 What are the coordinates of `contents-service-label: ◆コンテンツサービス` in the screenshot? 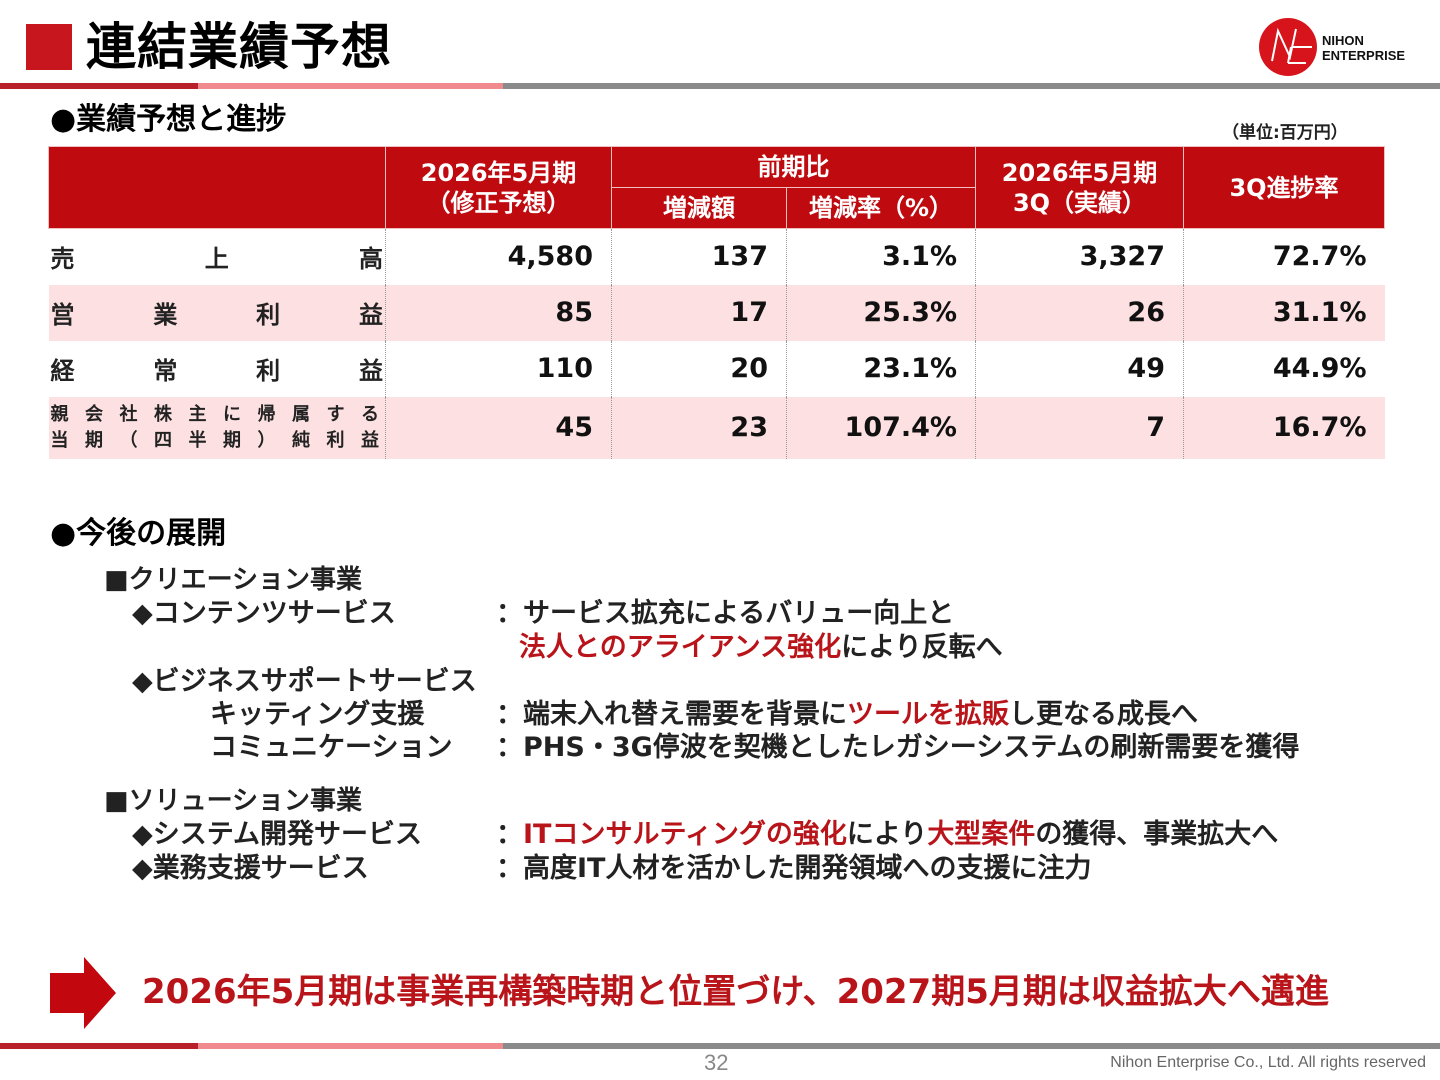 It's located at (264, 613).